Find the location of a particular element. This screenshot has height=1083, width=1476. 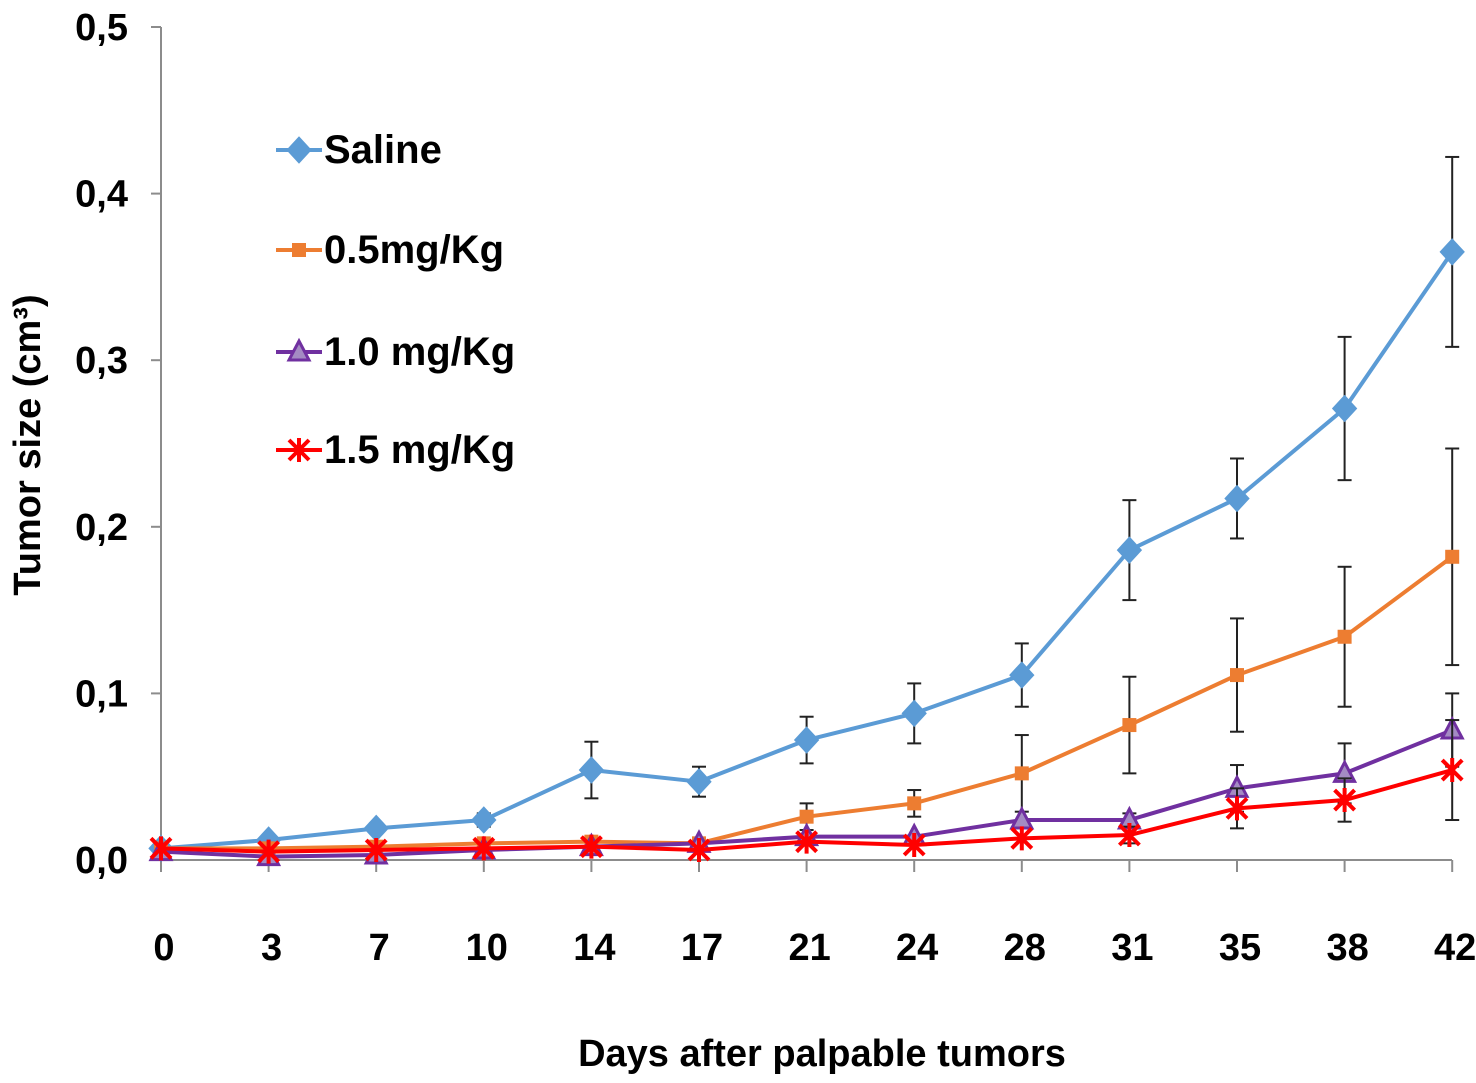

x-tick-label: 10 is located at coordinates (487, 948).